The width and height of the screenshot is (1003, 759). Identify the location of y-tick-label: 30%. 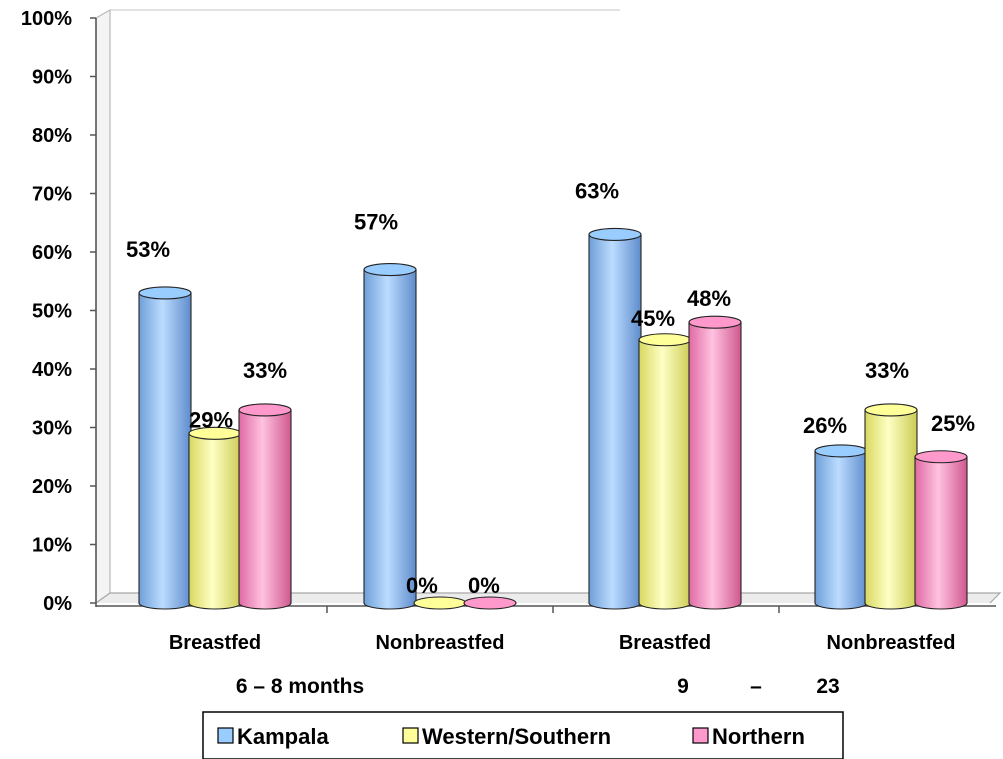
(52, 429).